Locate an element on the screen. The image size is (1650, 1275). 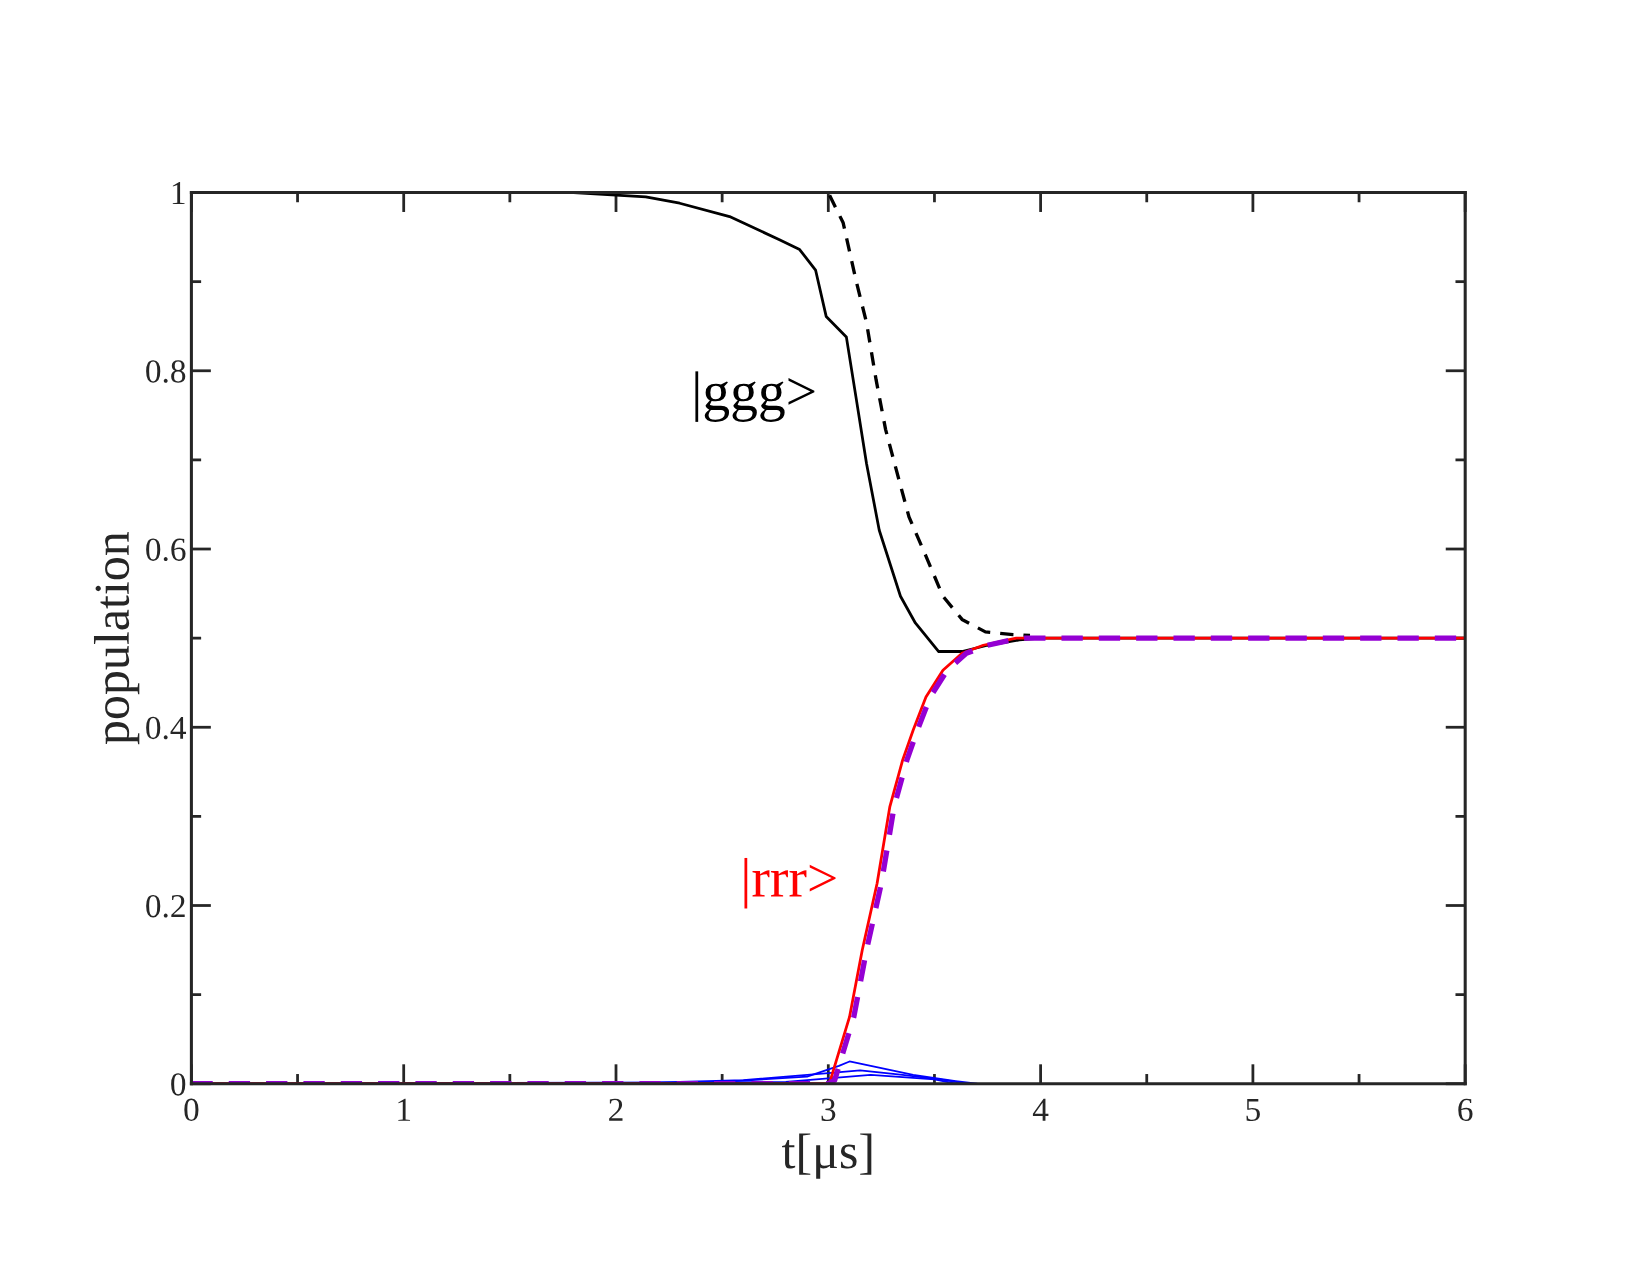
x-tick-label: 4 is located at coordinates (1040, 1109).